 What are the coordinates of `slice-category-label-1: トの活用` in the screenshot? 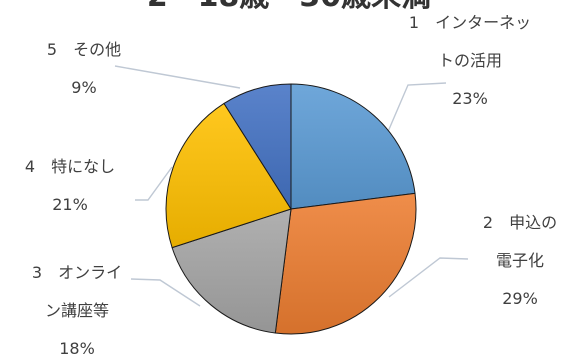 It's located at (470, 60).